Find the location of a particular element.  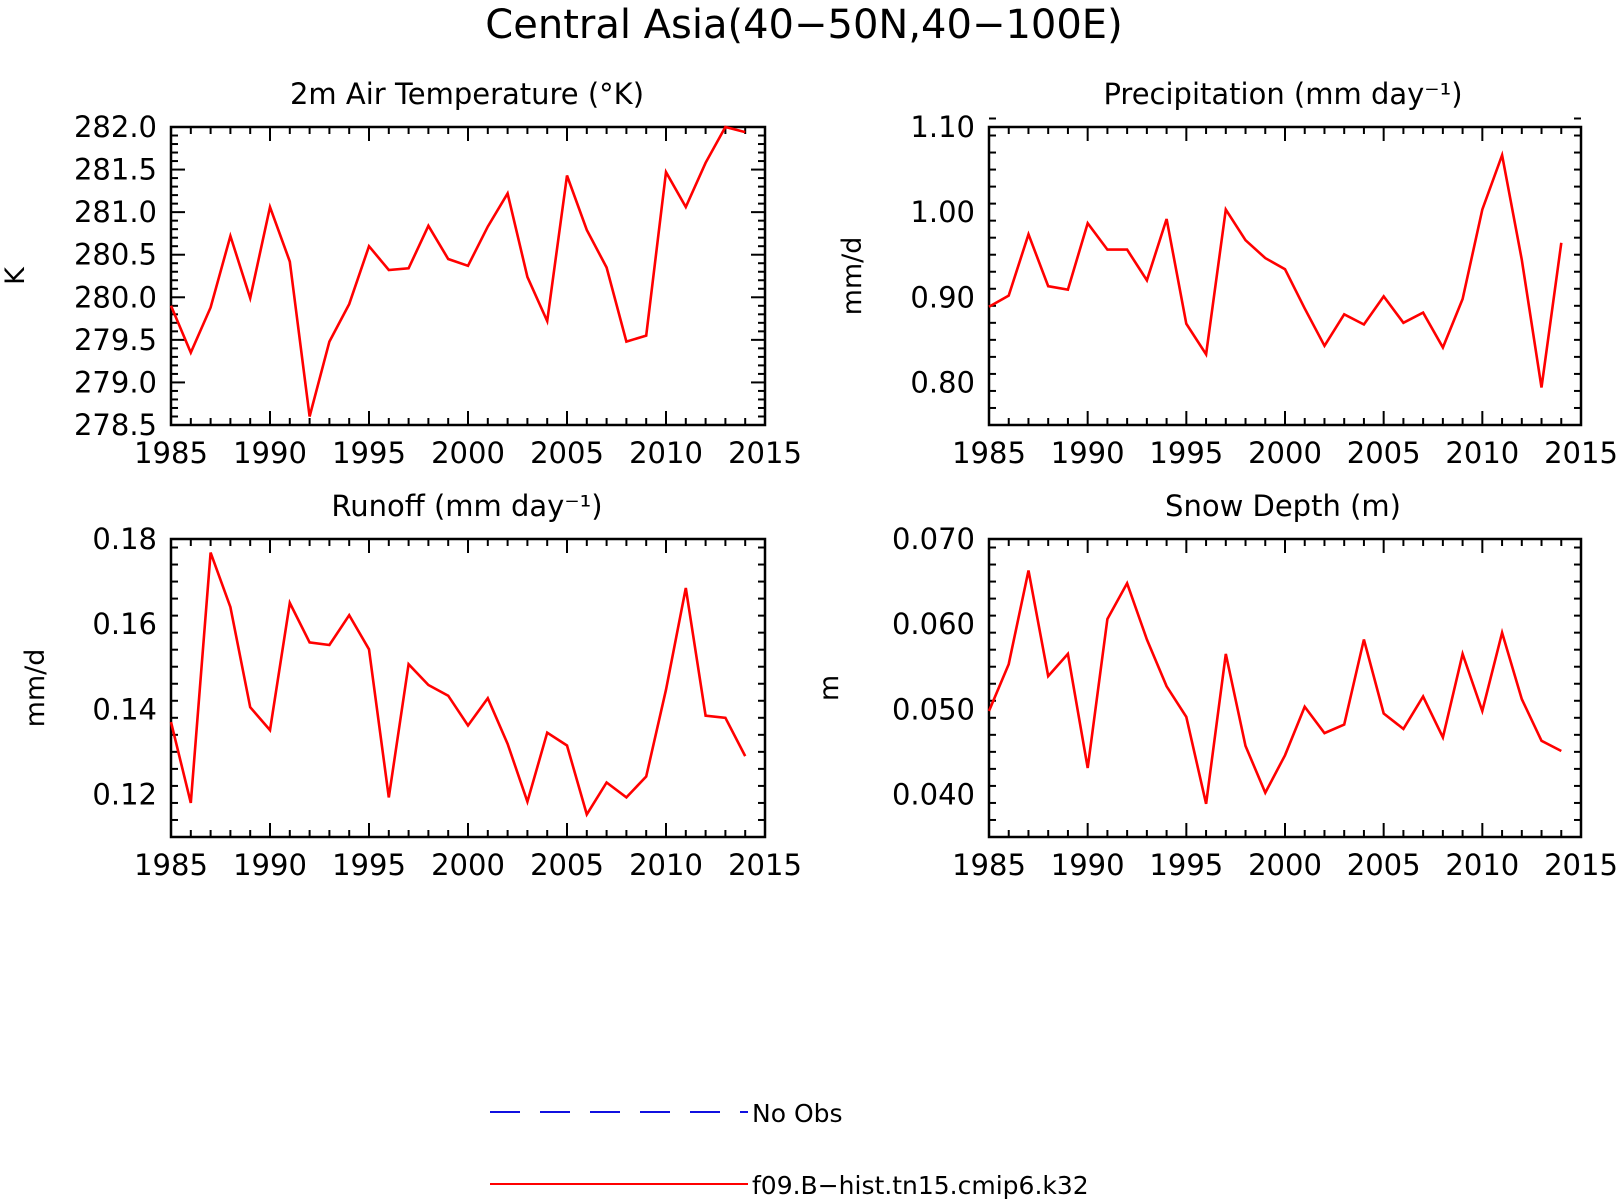

y-tick-label: 0.14 is located at coordinates (124, 709).